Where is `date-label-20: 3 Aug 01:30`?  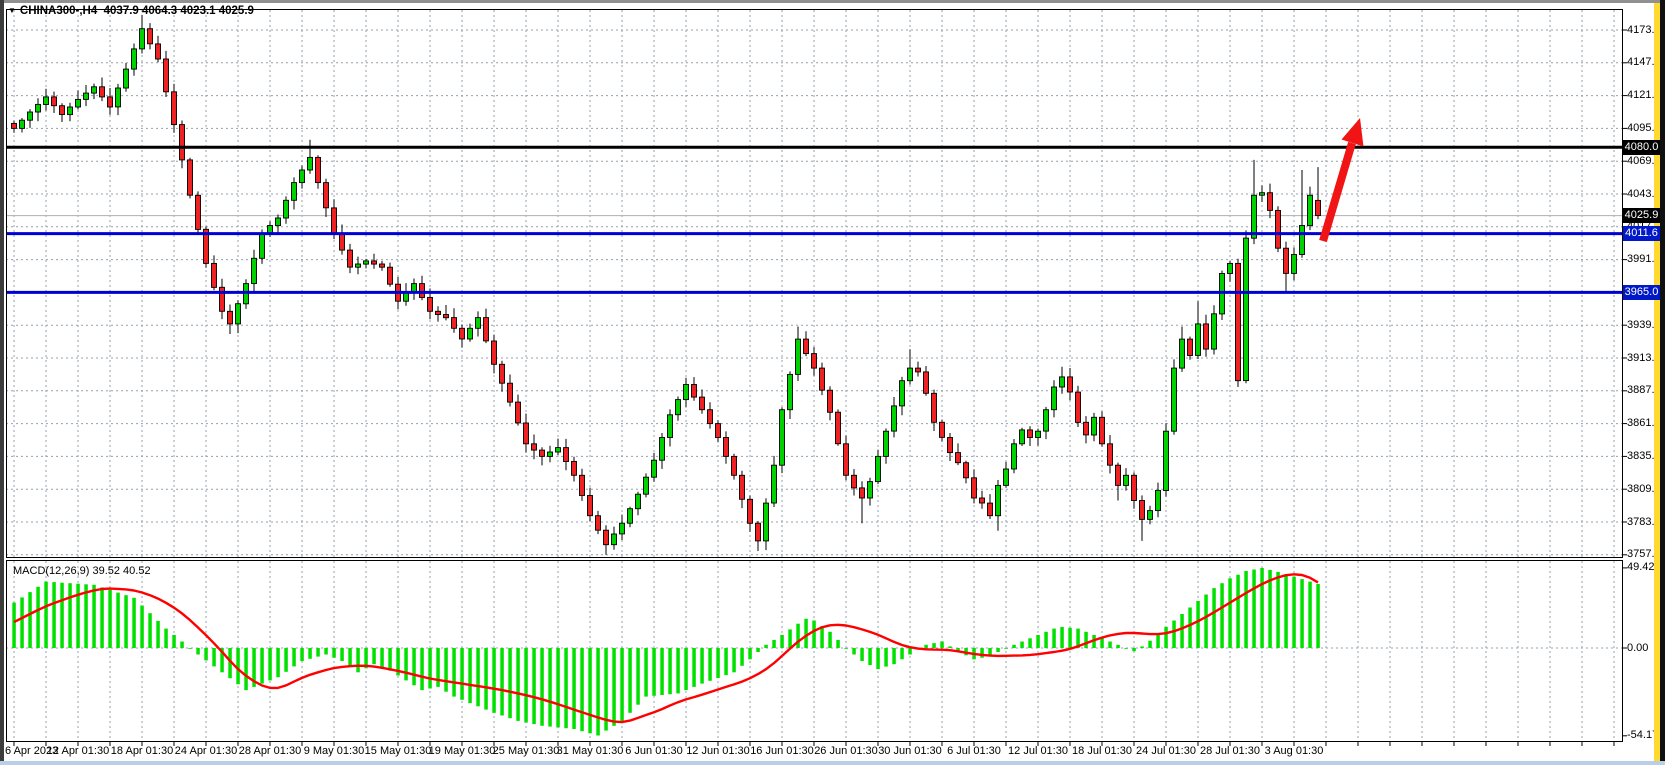 date-label-20: 3 Aug 01:30 is located at coordinates (1294, 751).